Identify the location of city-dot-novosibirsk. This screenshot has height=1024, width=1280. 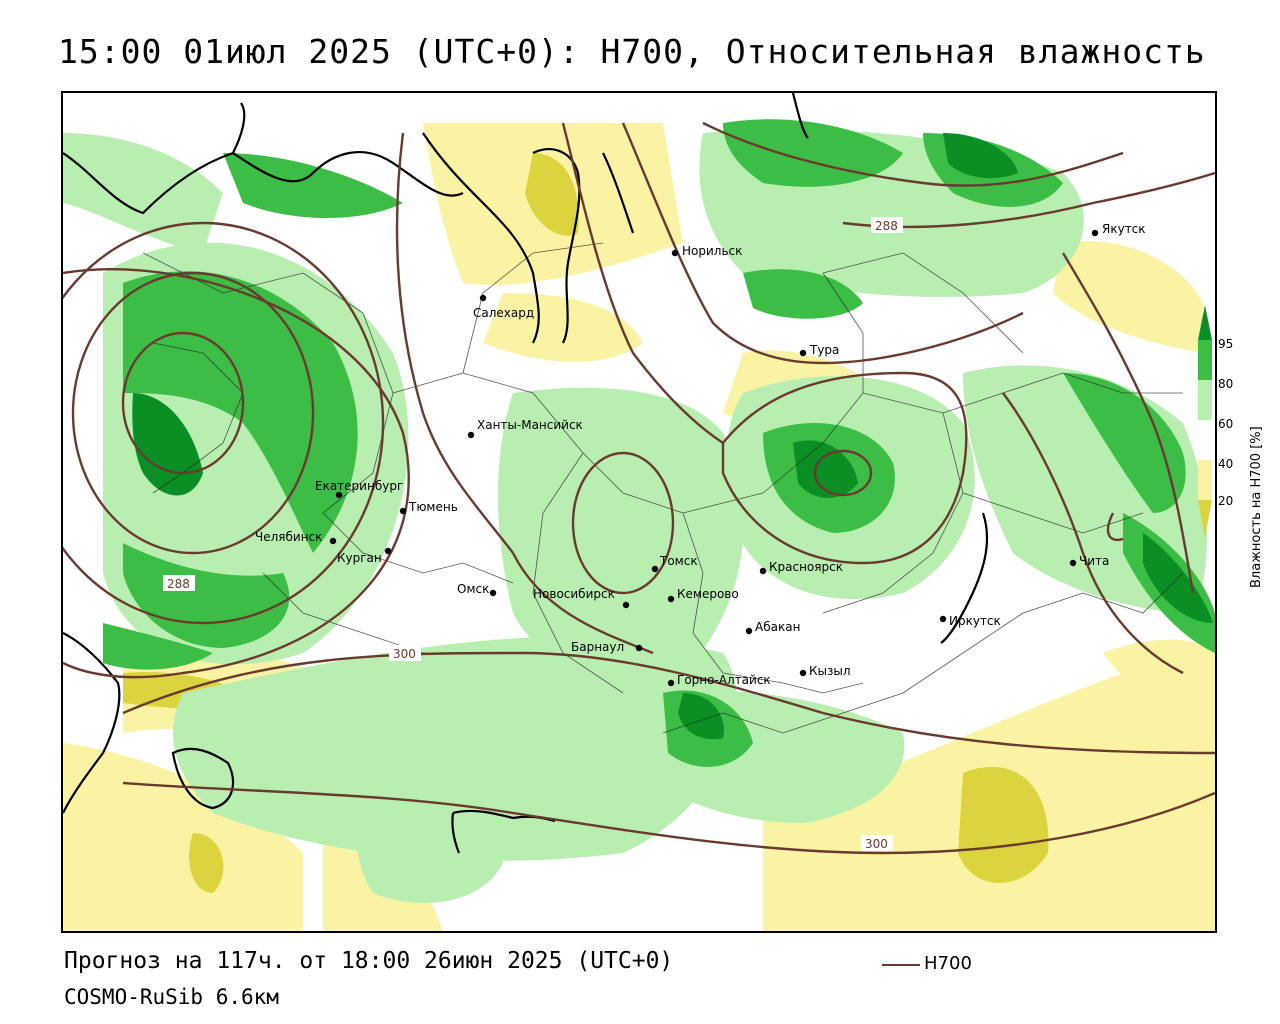
(626, 605).